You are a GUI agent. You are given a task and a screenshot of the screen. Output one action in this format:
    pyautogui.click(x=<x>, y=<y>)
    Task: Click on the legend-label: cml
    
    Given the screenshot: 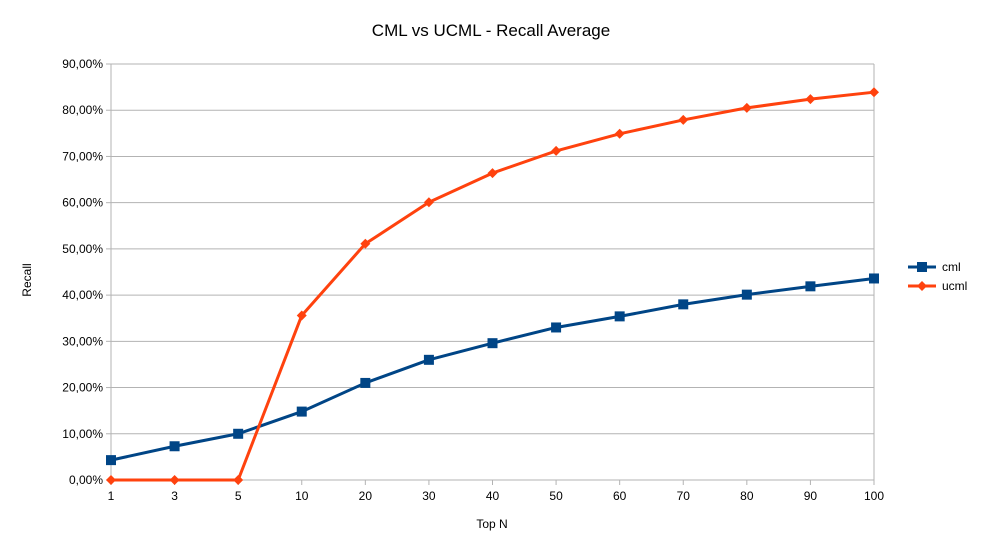 What is the action you would take?
    pyautogui.click(x=951, y=267)
    